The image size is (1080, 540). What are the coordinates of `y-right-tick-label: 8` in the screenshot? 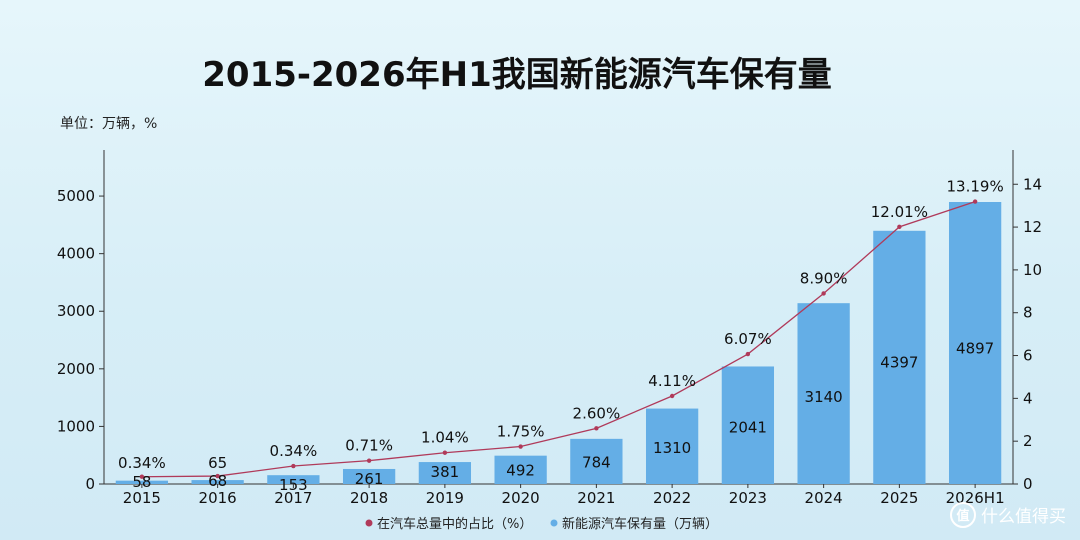 It's located at (1028, 313).